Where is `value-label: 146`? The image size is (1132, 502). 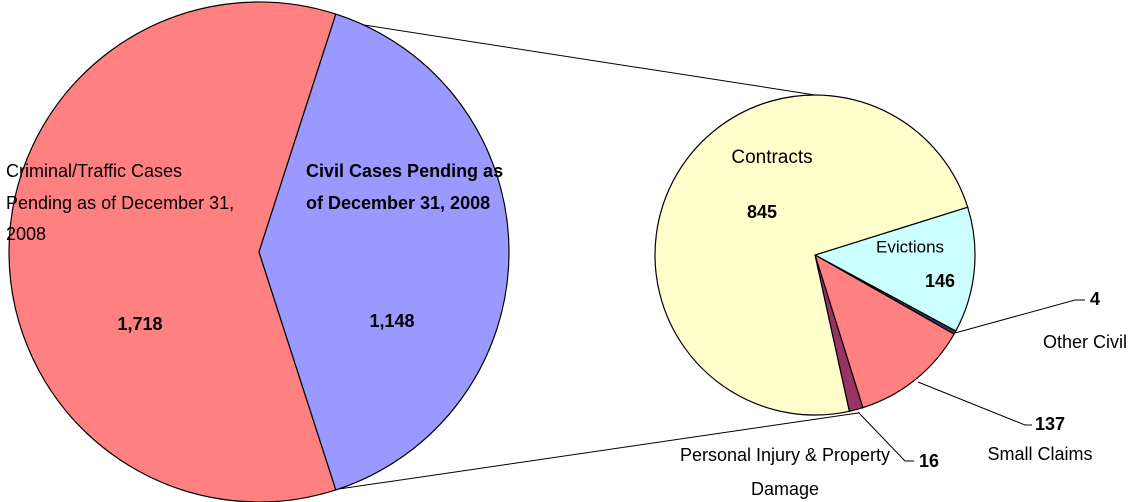
value-label: 146 is located at coordinates (940, 281).